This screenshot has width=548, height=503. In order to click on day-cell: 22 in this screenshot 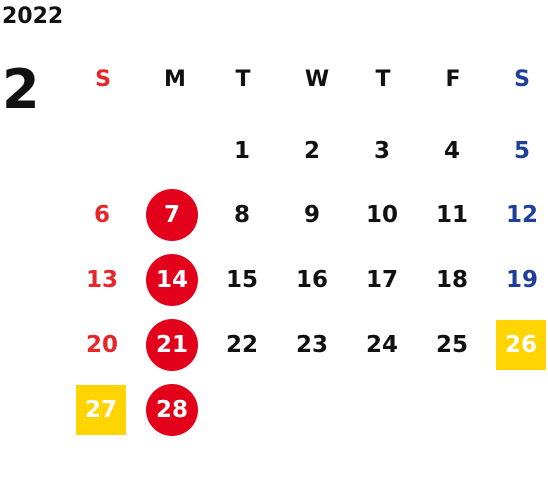, I will do `click(241, 345)`.